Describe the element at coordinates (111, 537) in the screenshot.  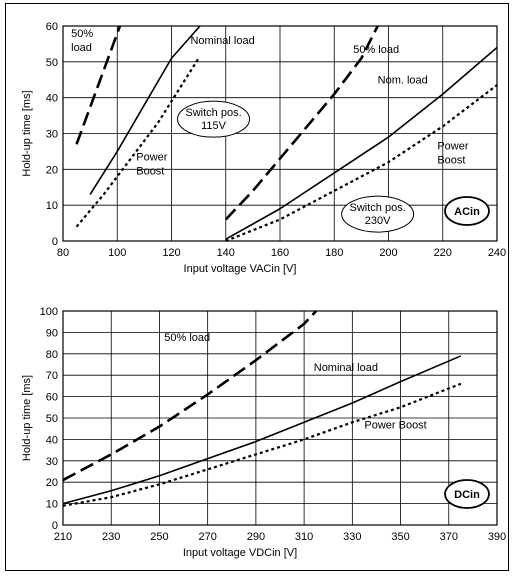
I see `x-tick-label: 230` at that location.